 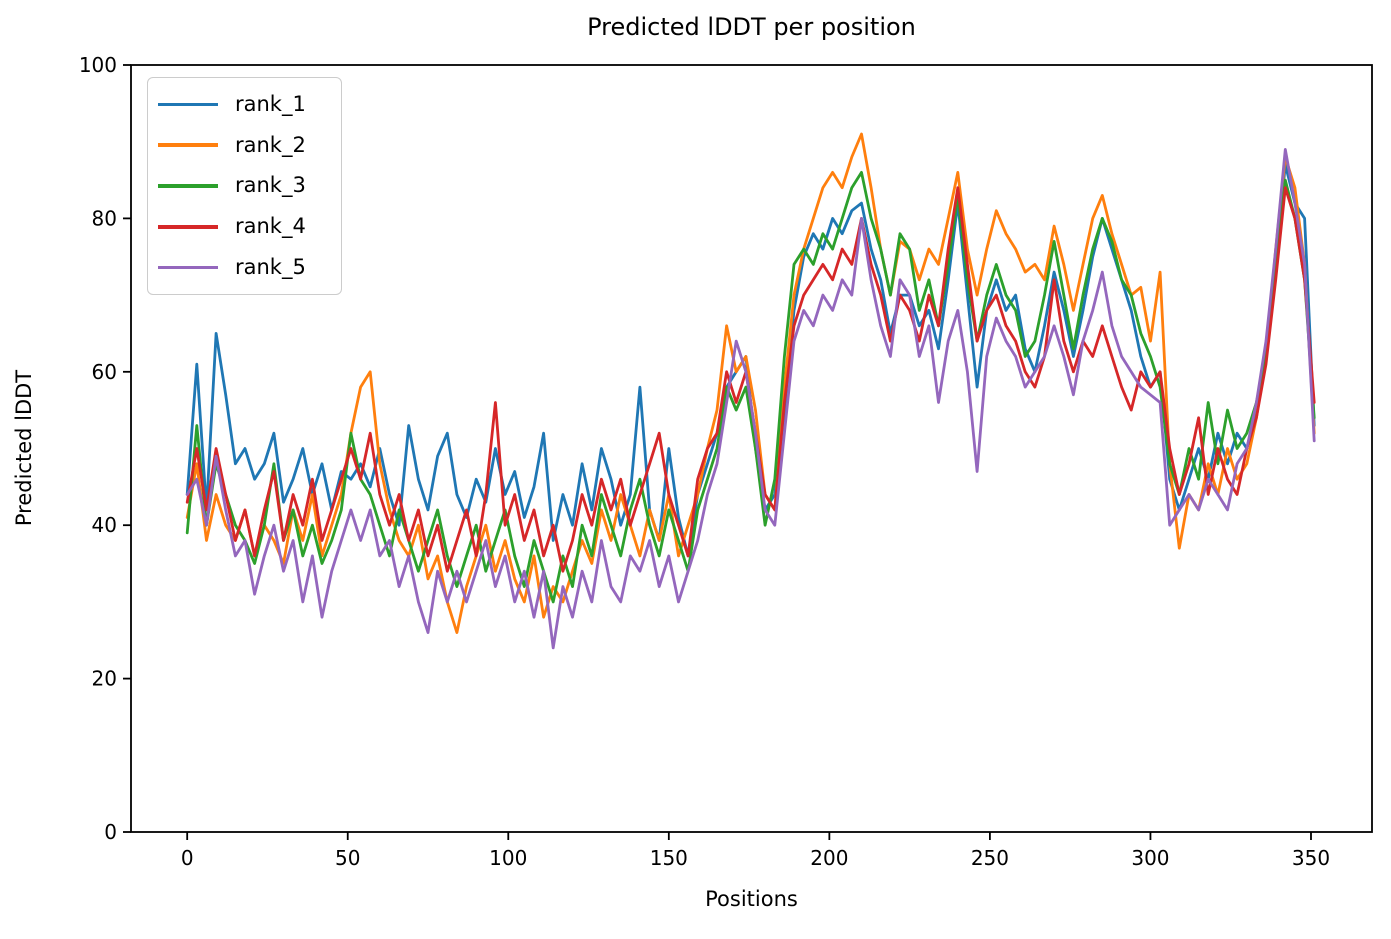 What do you see at coordinates (270, 267) in the screenshot?
I see `legend-label-rank-5: rank_5` at bounding box center [270, 267].